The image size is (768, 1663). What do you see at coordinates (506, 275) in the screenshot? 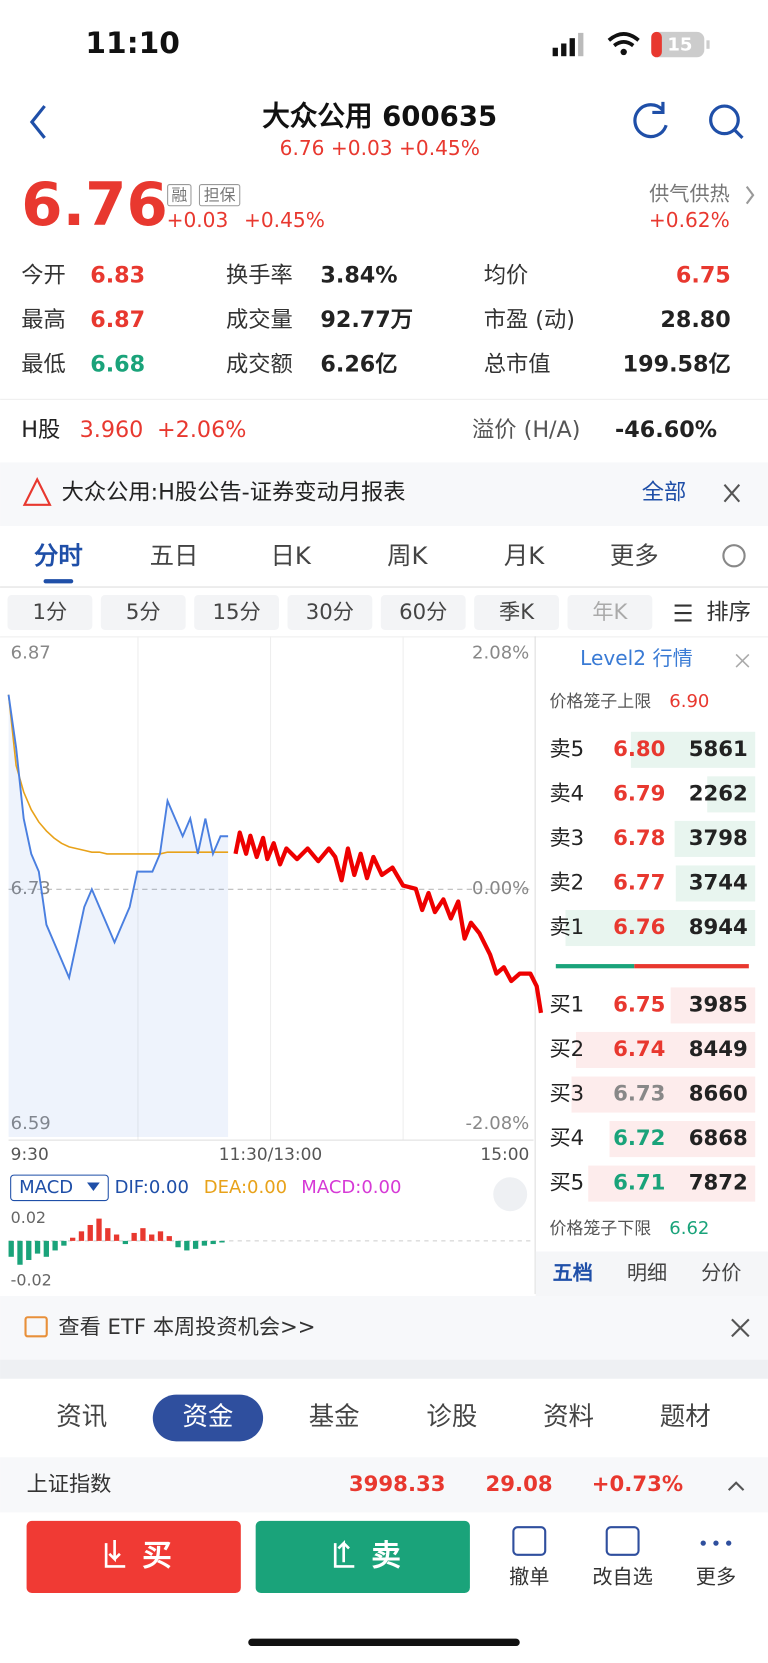
I see `stat-label: 均价` at bounding box center [506, 275].